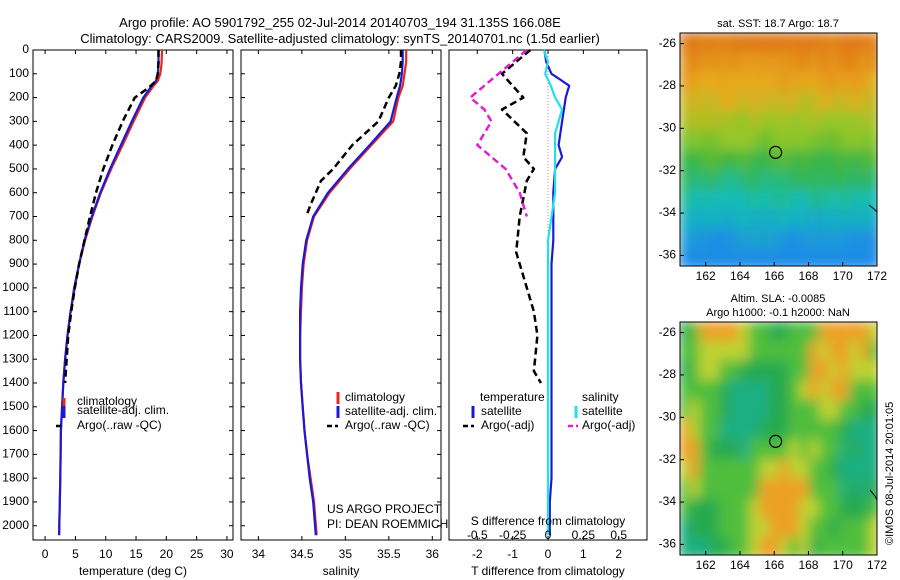 This screenshot has width=900, height=580. I want to click on salinity-difference-ticks: -0.5 -0.25 0 0.25 0.5, so click(547, 535).